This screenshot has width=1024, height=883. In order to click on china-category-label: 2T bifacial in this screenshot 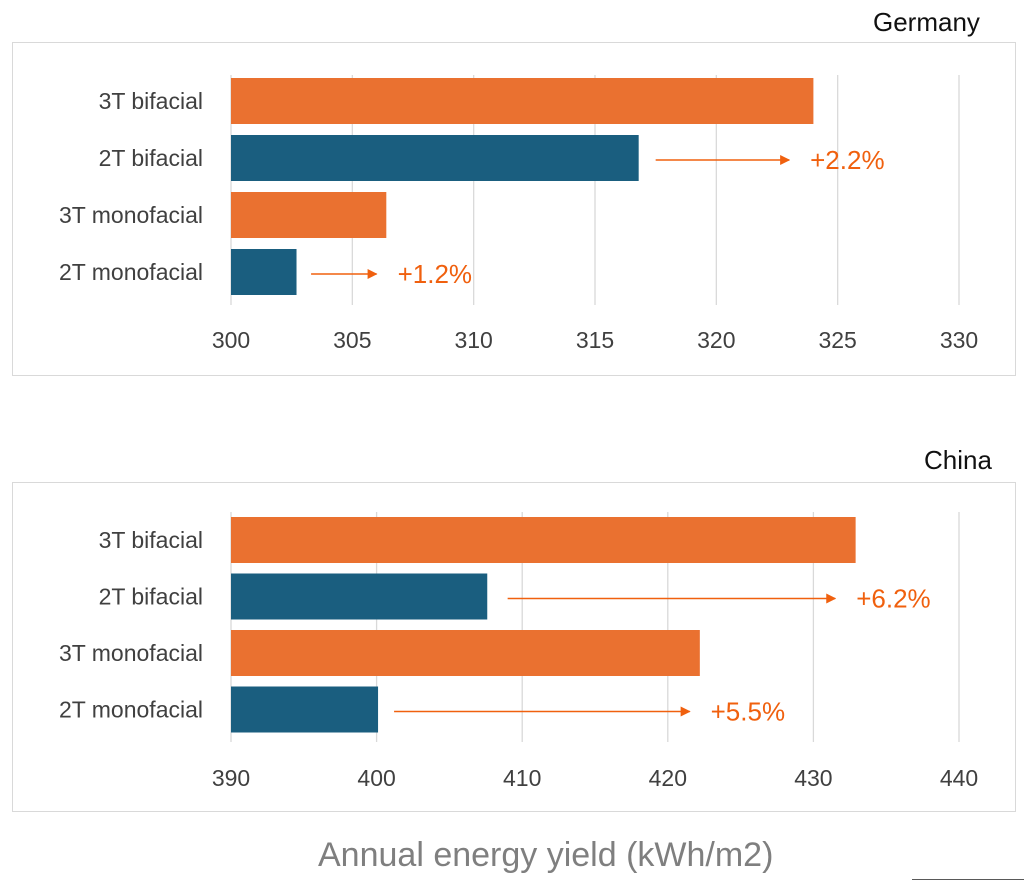, I will do `click(151, 597)`.